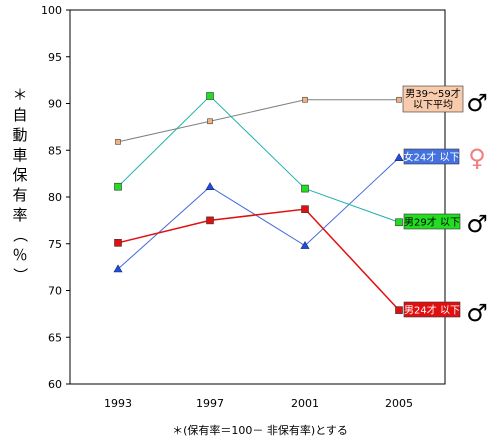 This screenshot has height=448, width=500. I want to click on series-label-text: 男24才 以下, so click(432, 310).